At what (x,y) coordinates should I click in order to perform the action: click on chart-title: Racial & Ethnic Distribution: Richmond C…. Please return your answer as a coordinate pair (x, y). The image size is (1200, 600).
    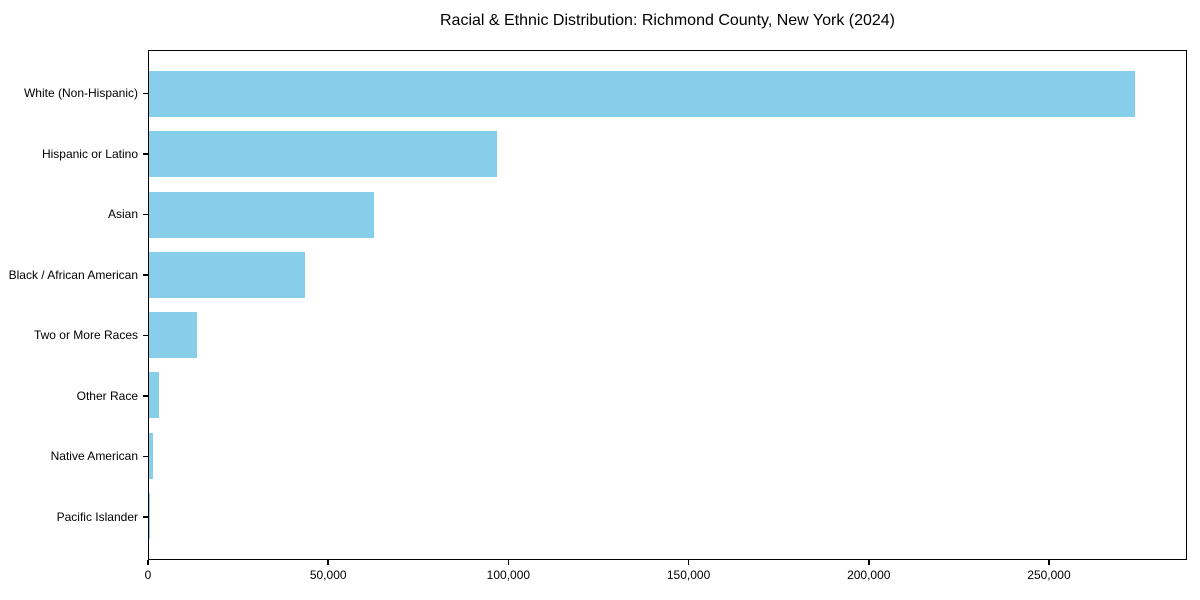
    Looking at the image, I should click on (667, 20).